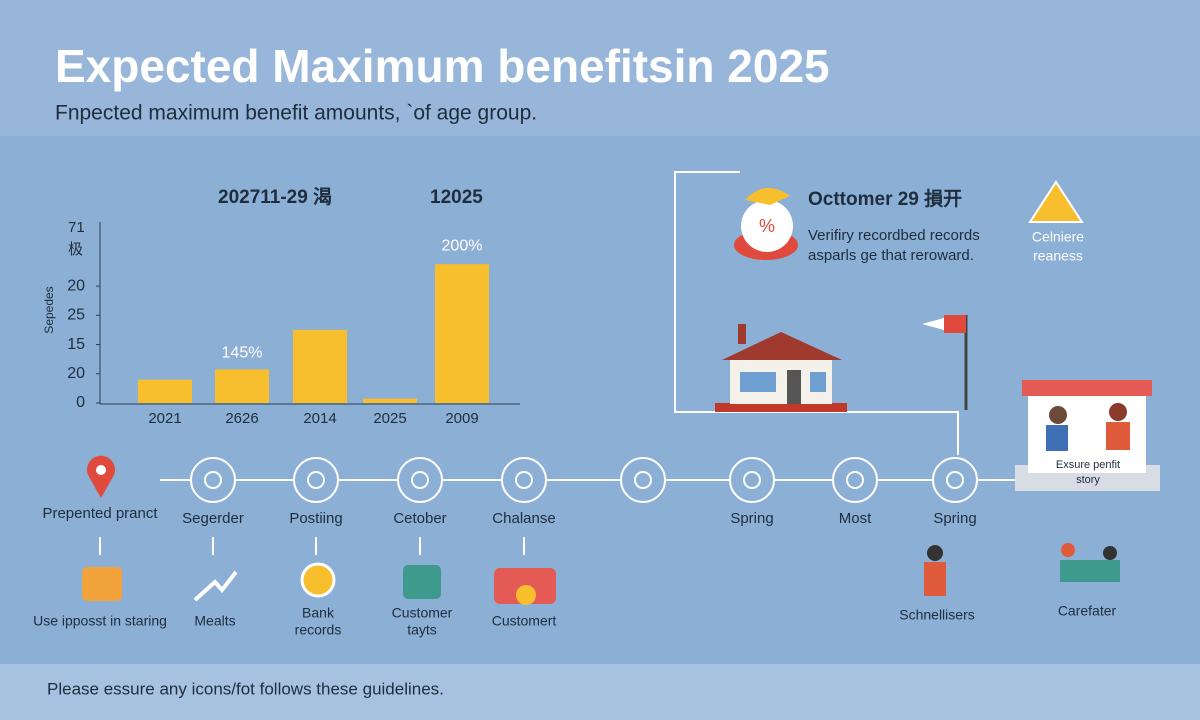 The width and height of the screenshot is (1200, 720). I want to click on y-tick-label: 0, so click(80, 402).